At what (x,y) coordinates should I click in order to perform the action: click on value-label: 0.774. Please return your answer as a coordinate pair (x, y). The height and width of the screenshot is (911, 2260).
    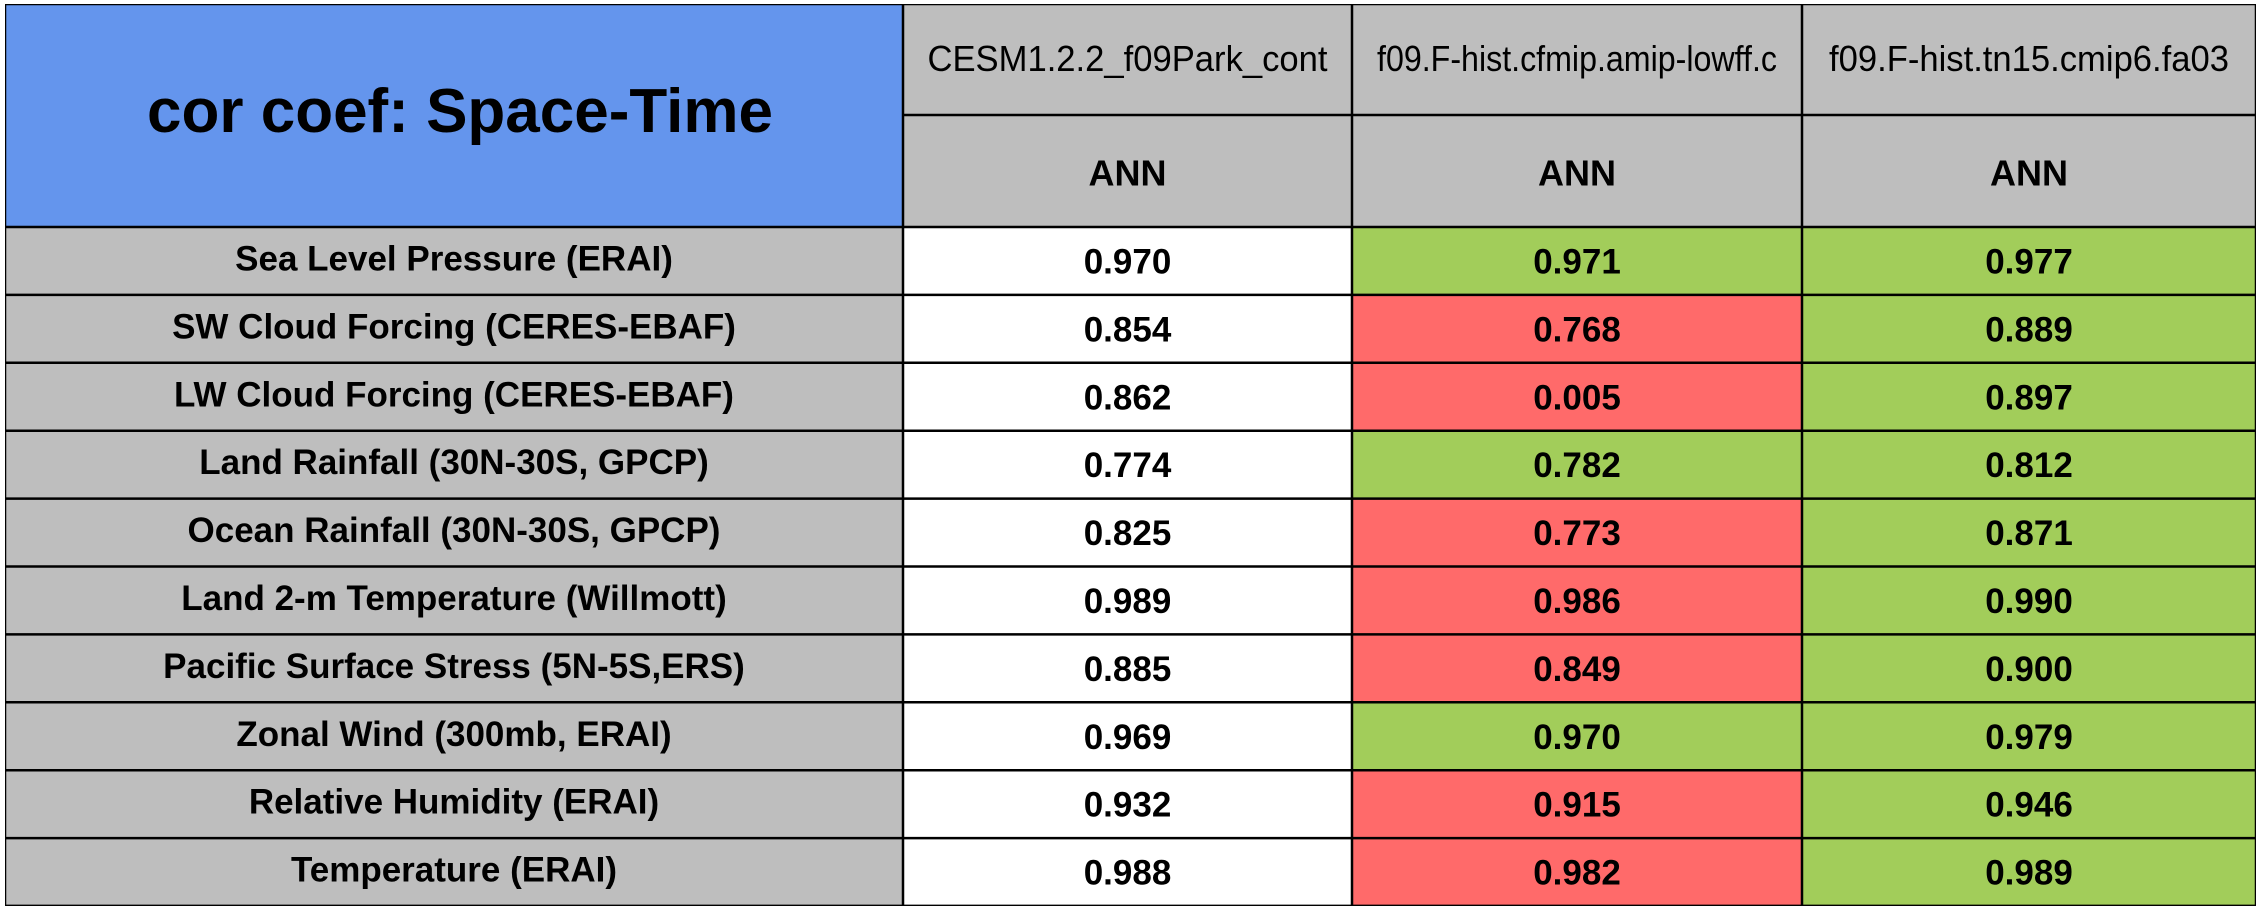
    Looking at the image, I should click on (1128, 465).